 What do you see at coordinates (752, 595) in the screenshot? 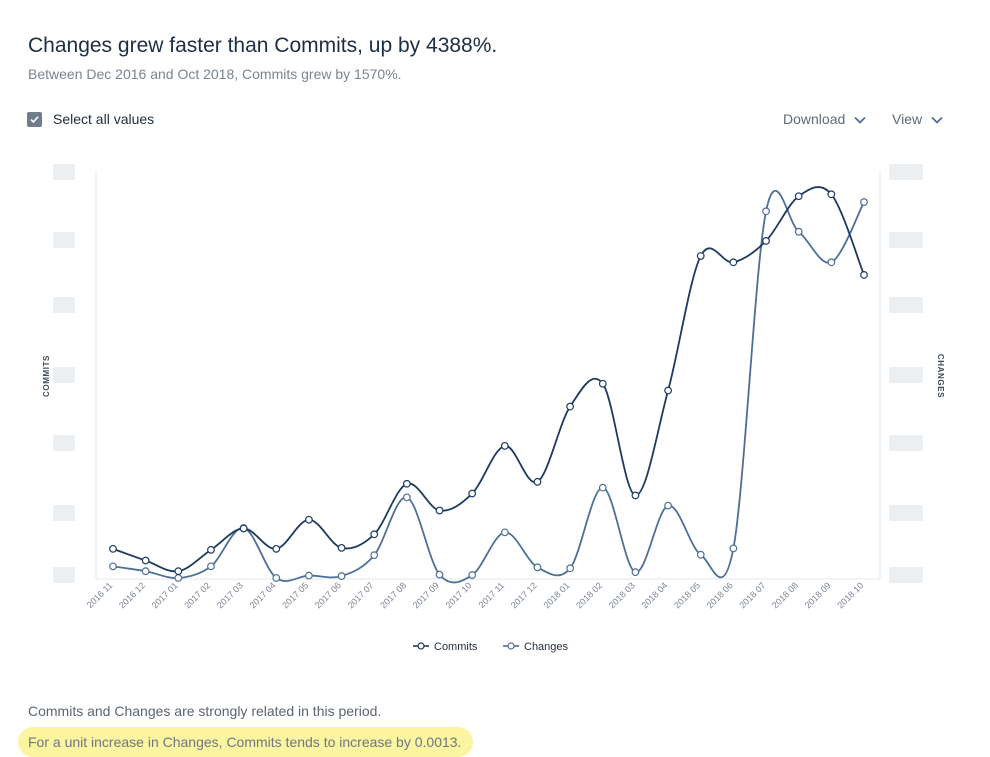
I see `x-tick-label: 2018 07` at bounding box center [752, 595].